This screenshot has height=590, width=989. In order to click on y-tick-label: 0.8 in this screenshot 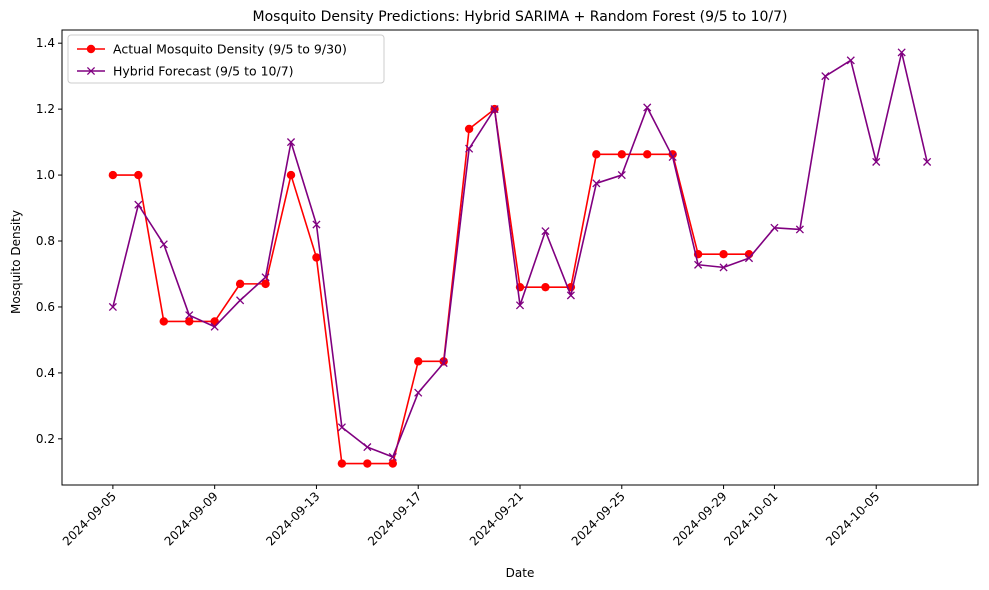, I will do `click(45, 241)`.